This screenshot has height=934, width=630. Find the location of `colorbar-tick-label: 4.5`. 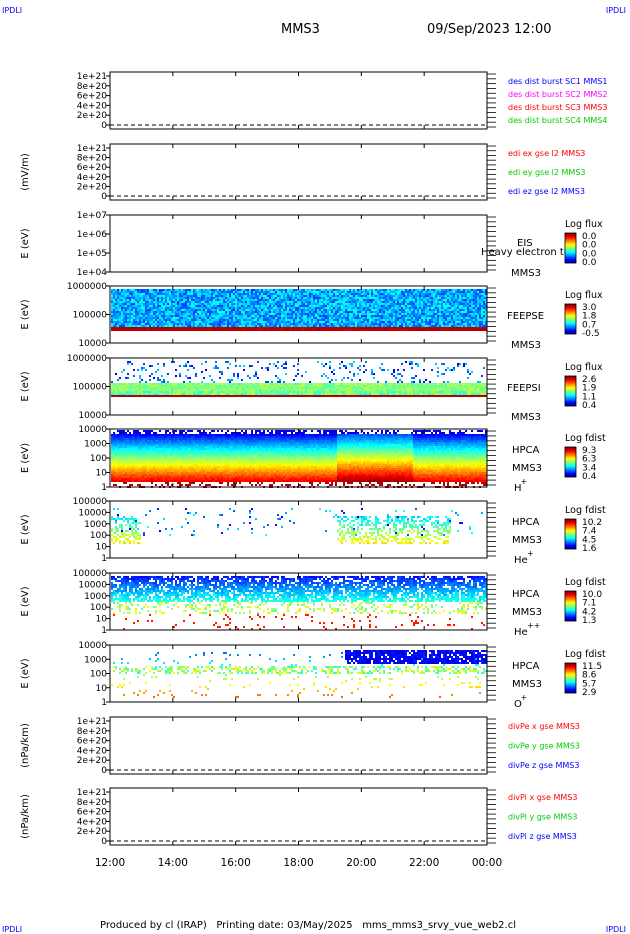

colorbar-tick-label: 4.5 is located at coordinates (589, 540).